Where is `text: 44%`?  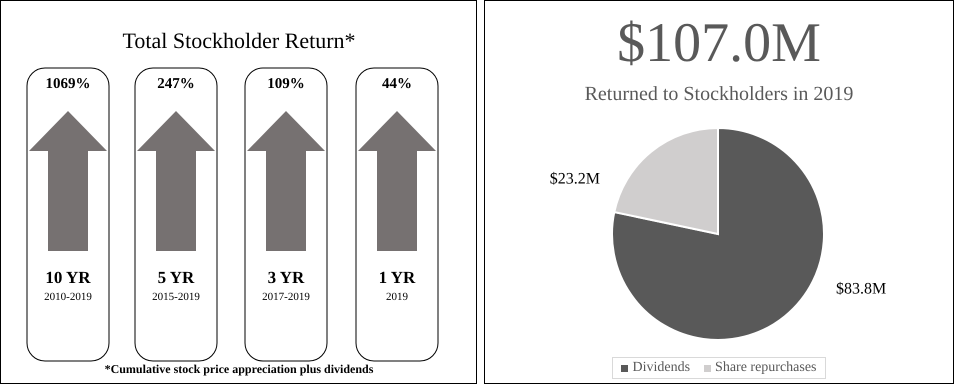 text: 44% is located at coordinates (397, 84).